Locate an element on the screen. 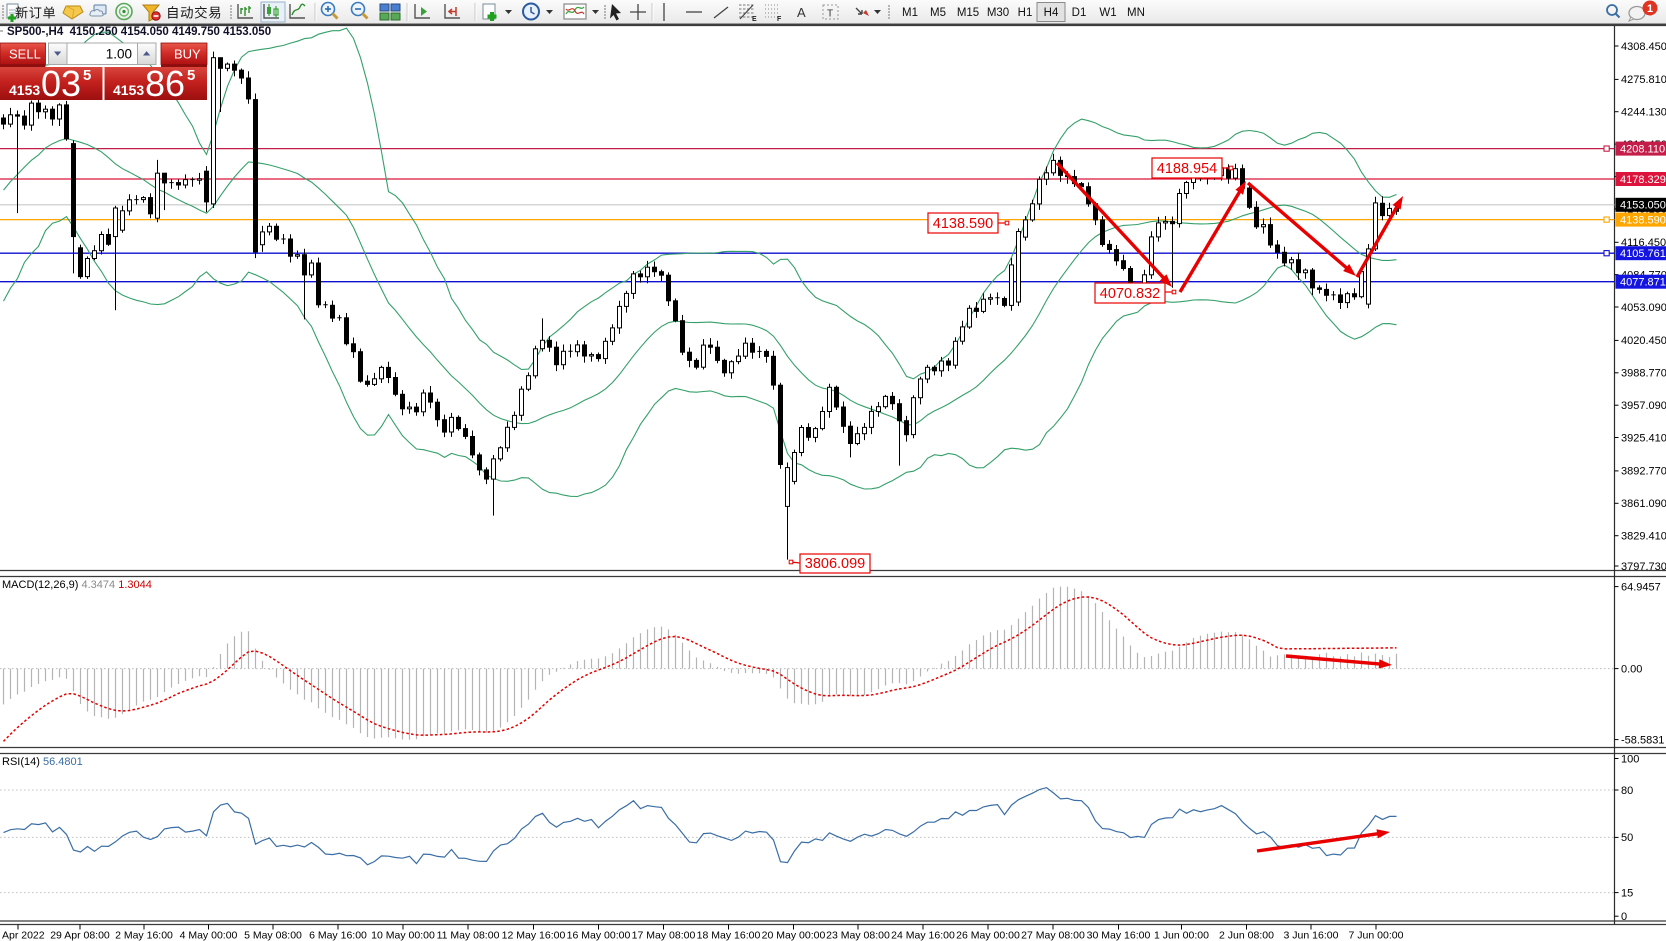 The image size is (1666, 941). svg-text: 4116.450 is located at coordinates (1643, 243).